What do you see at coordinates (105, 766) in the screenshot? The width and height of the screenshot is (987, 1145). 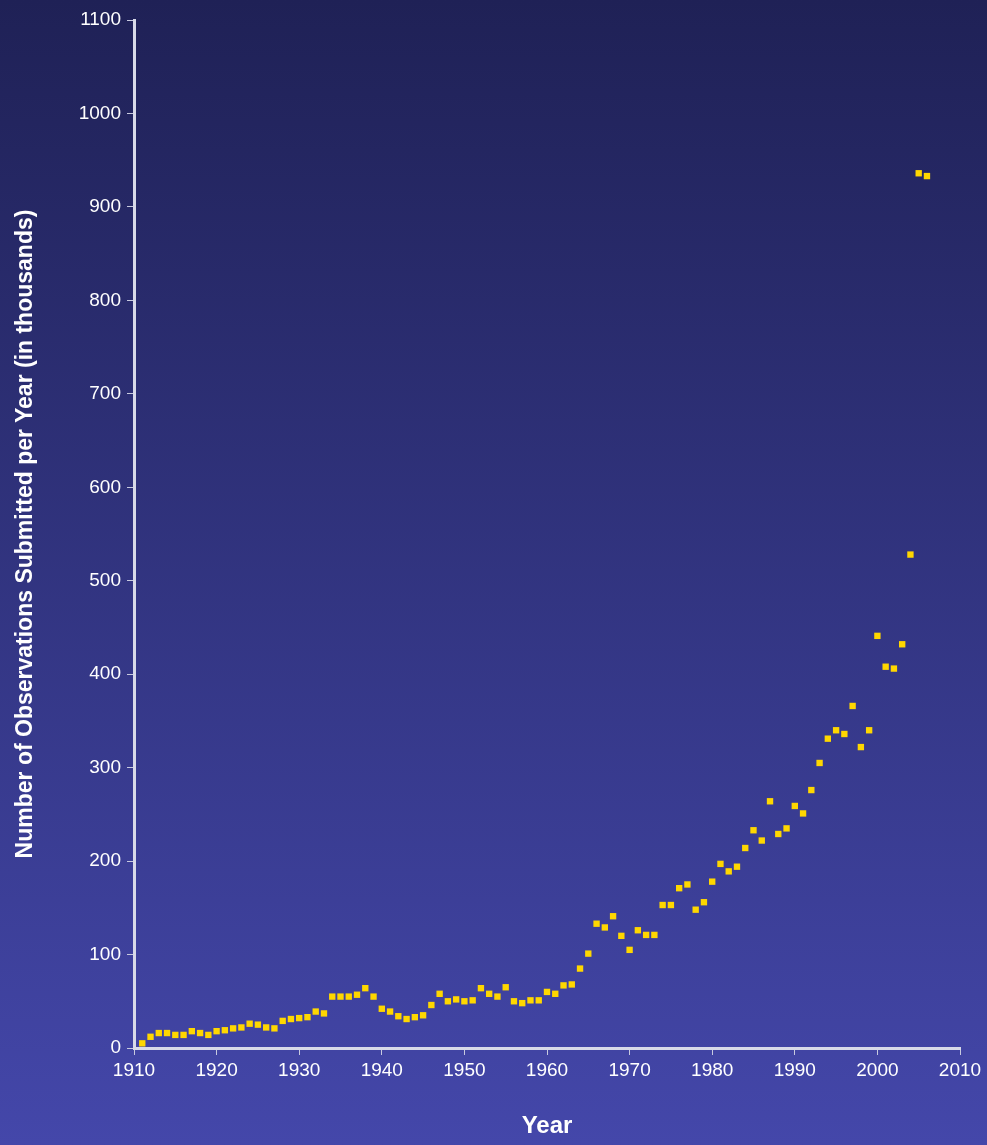 I see `y-tick-label: 300` at bounding box center [105, 766].